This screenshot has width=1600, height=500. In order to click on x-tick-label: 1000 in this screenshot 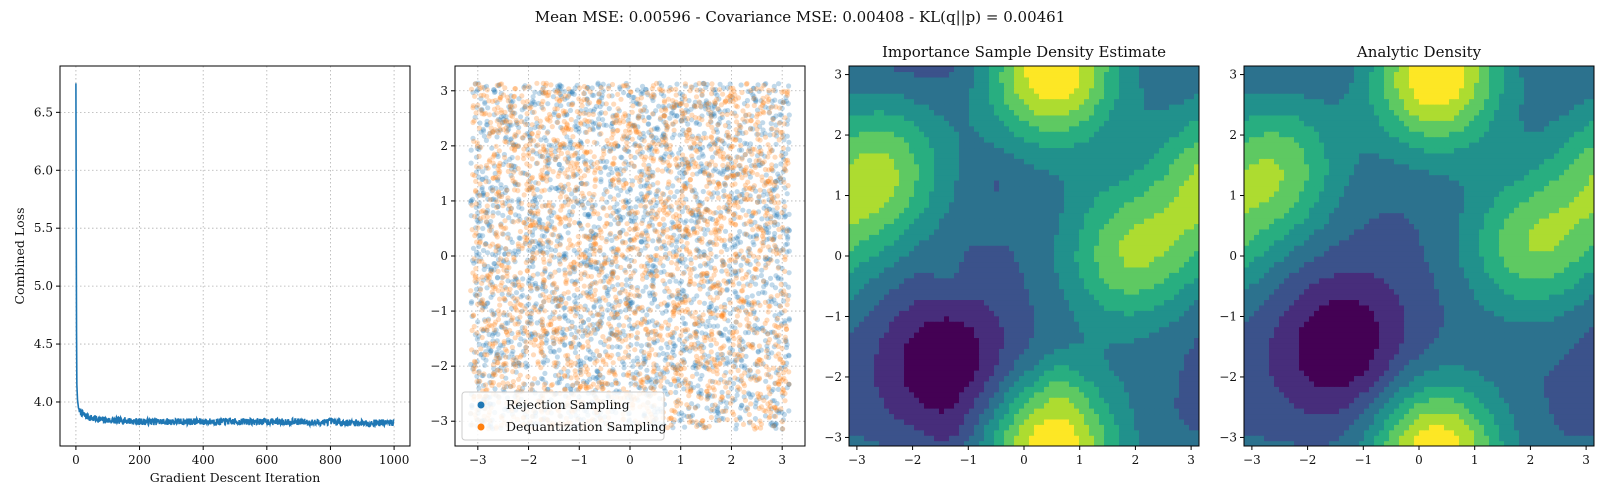, I will do `click(394, 460)`.